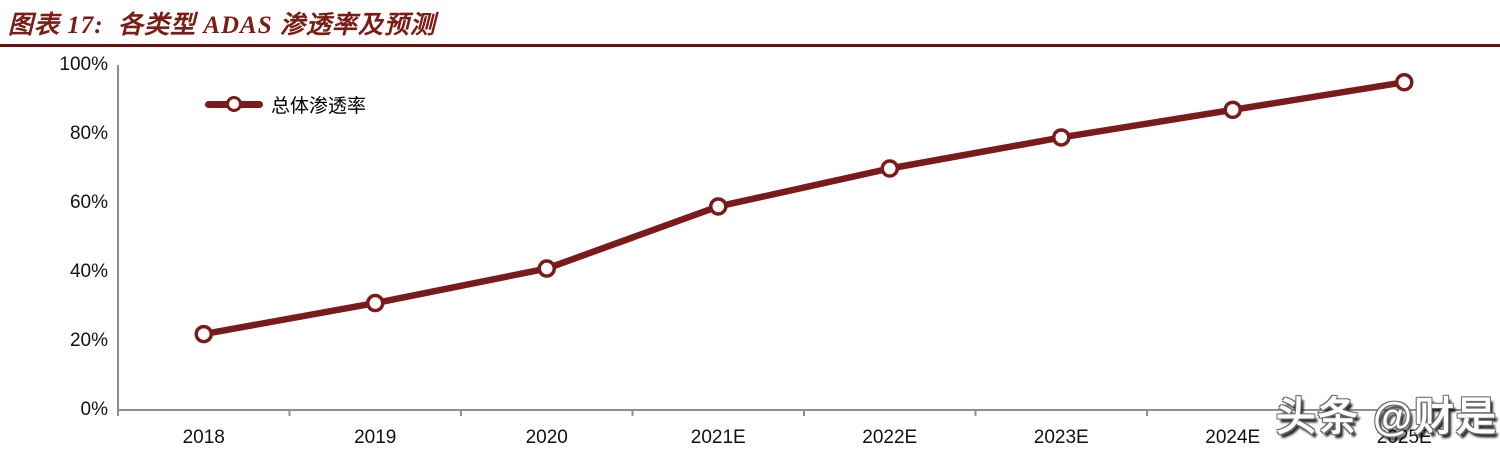 The width and height of the screenshot is (1500, 454). Describe the element at coordinates (890, 437) in the screenshot. I see `x-tick-label-2022e: 2022E` at that location.